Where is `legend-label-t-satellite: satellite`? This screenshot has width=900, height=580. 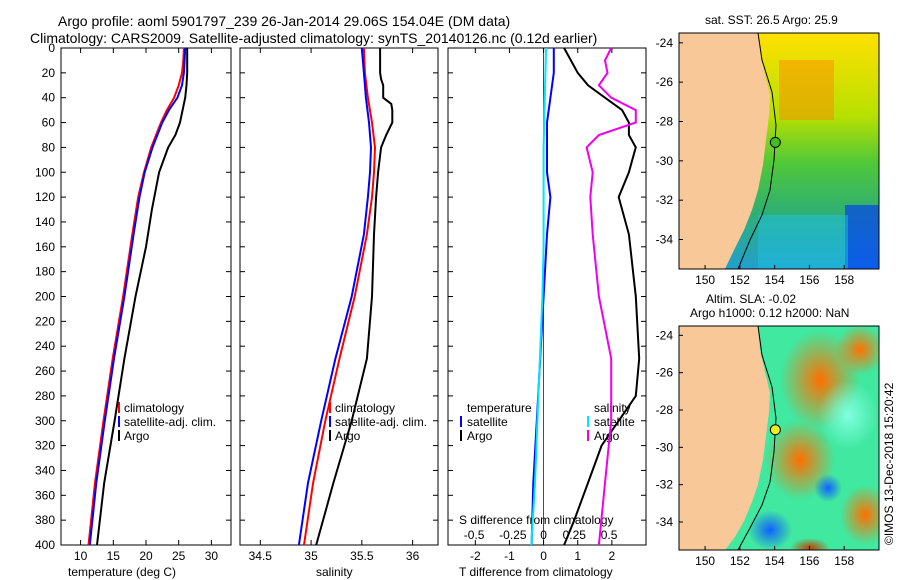 legend-label-t-satellite: satellite is located at coordinates (487, 422).